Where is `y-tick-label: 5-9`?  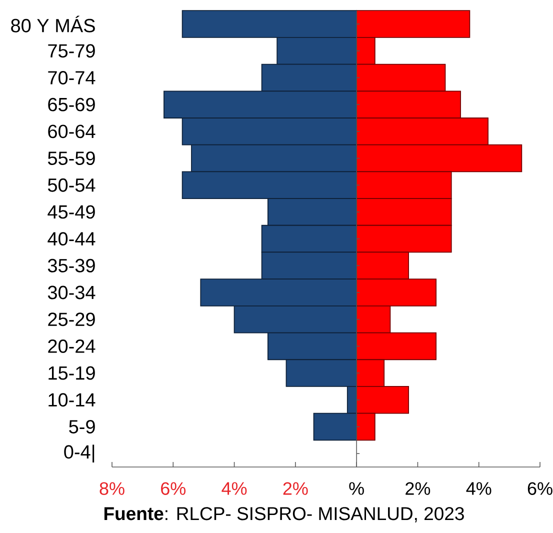 y-tick-label: 5-9 is located at coordinates (82, 427).